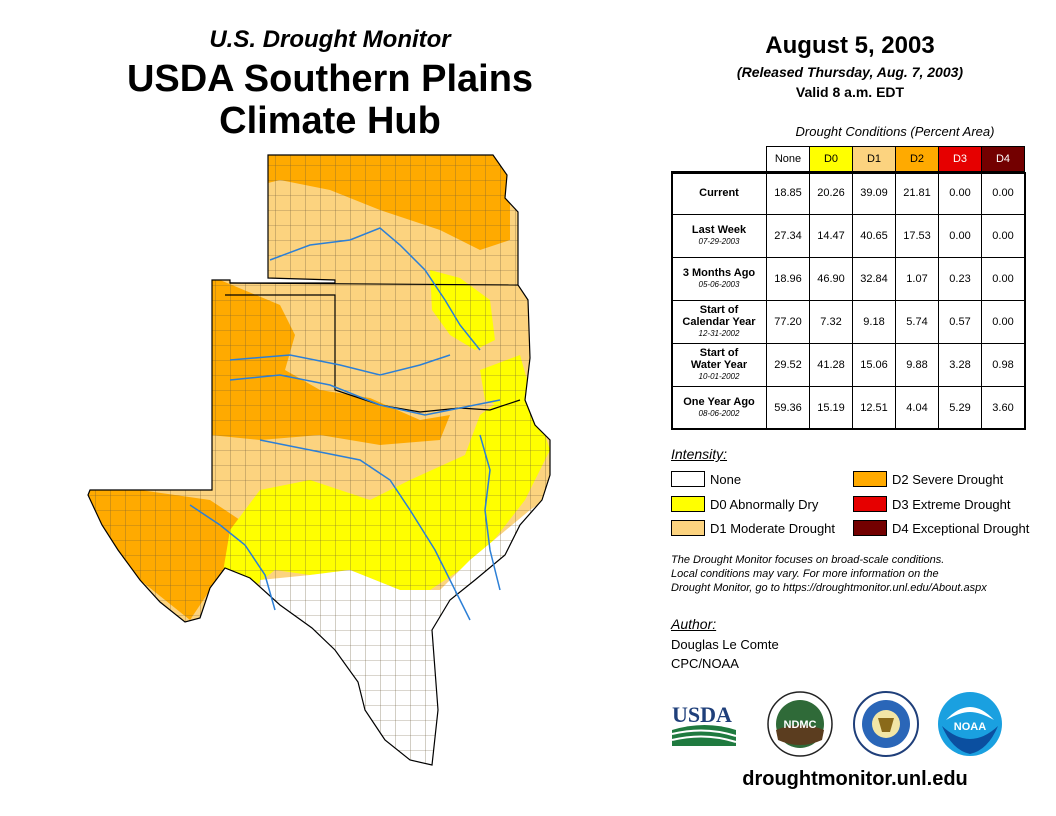  I want to click on legend-item-d4: D4 Exceptional Drought, so click(941, 528).